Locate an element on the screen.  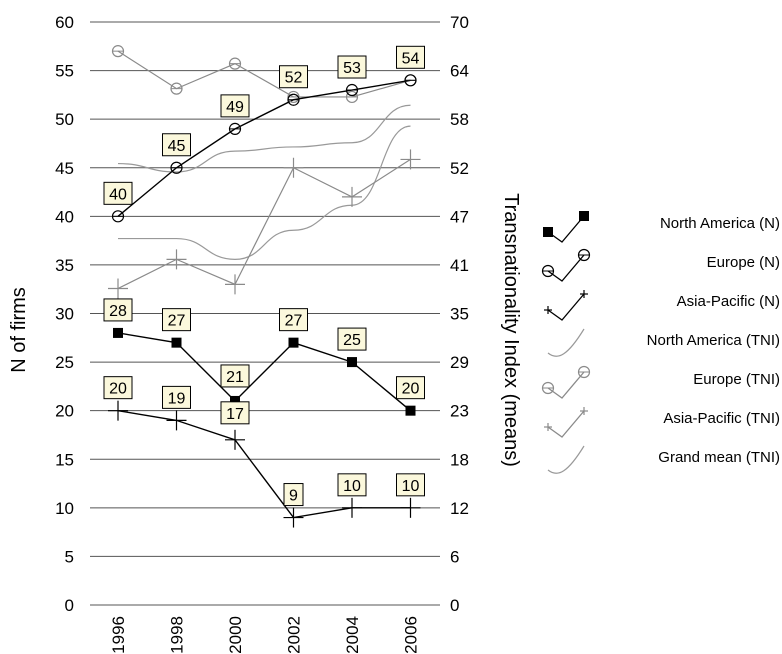
left-y-tick-label: 40 is located at coordinates (64, 216).